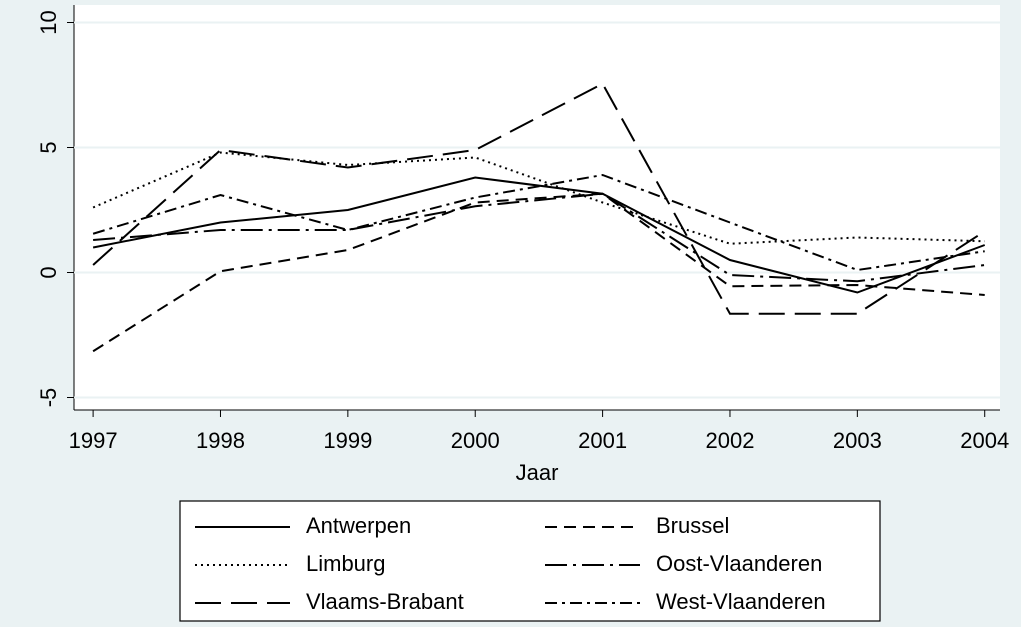 This screenshot has width=1021, height=627. Describe the element at coordinates (48, 147) in the screenshot. I see `y-tick-label: 5` at that location.